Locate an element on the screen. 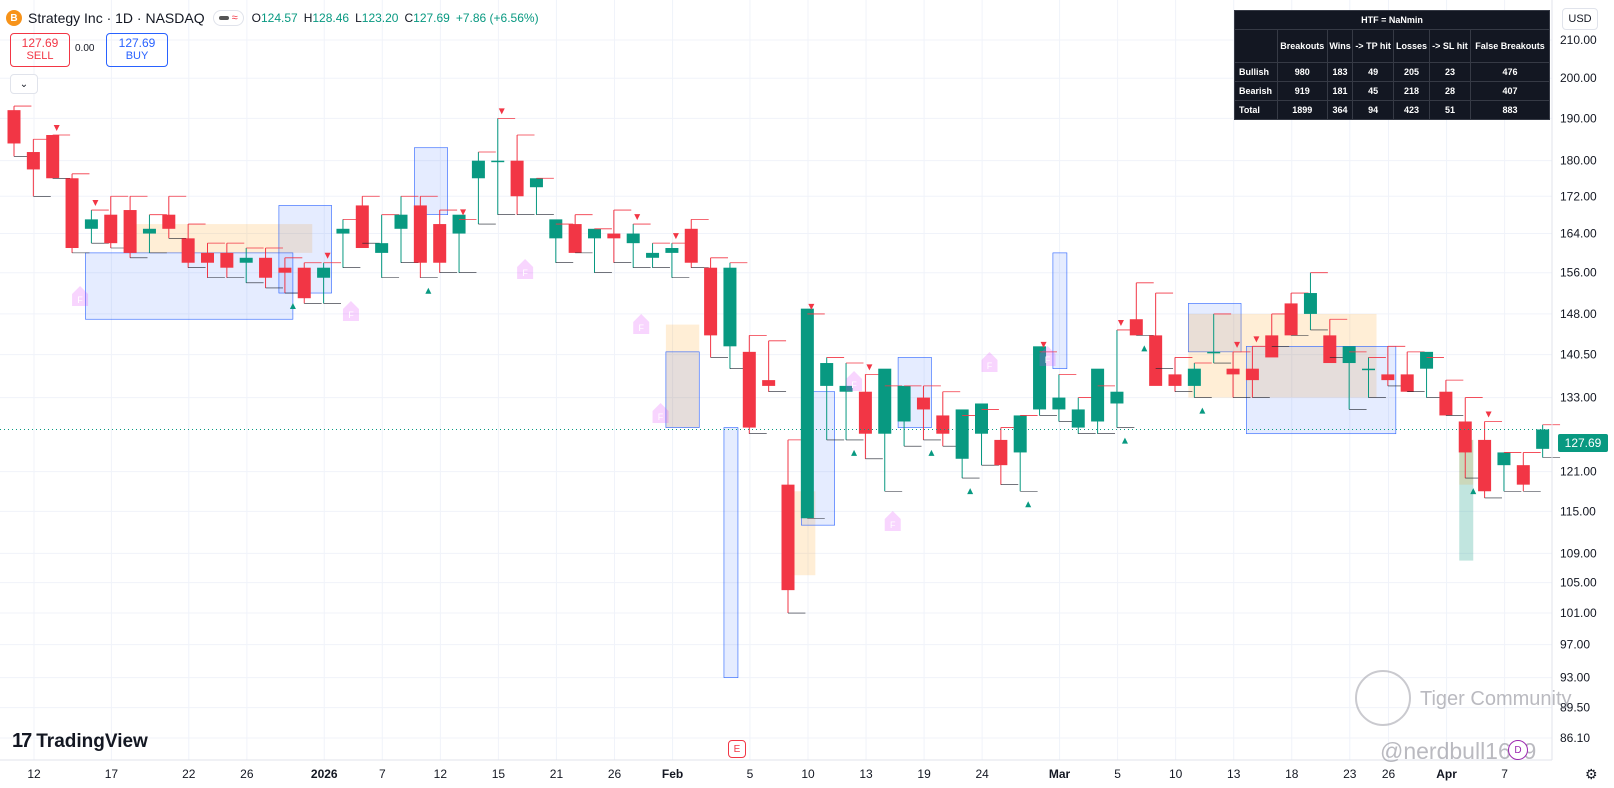 The height and width of the screenshot is (788, 1614). time-tick-label: 21 is located at coordinates (557, 774).